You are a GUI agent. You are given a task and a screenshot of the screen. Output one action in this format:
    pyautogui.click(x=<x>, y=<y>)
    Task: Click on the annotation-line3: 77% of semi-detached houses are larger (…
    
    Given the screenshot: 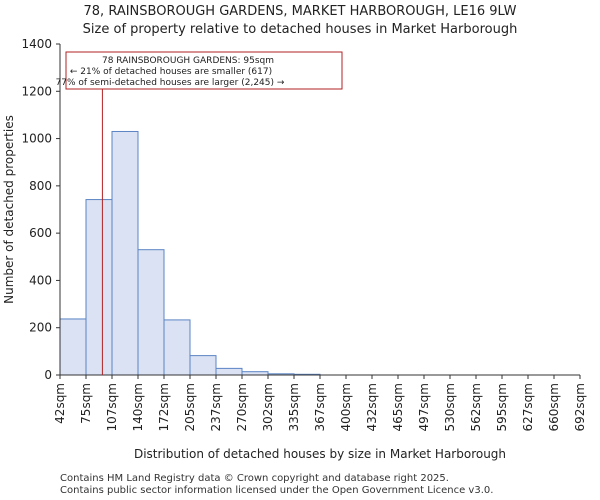 What is the action you would take?
    pyautogui.click(x=170, y=83)
    